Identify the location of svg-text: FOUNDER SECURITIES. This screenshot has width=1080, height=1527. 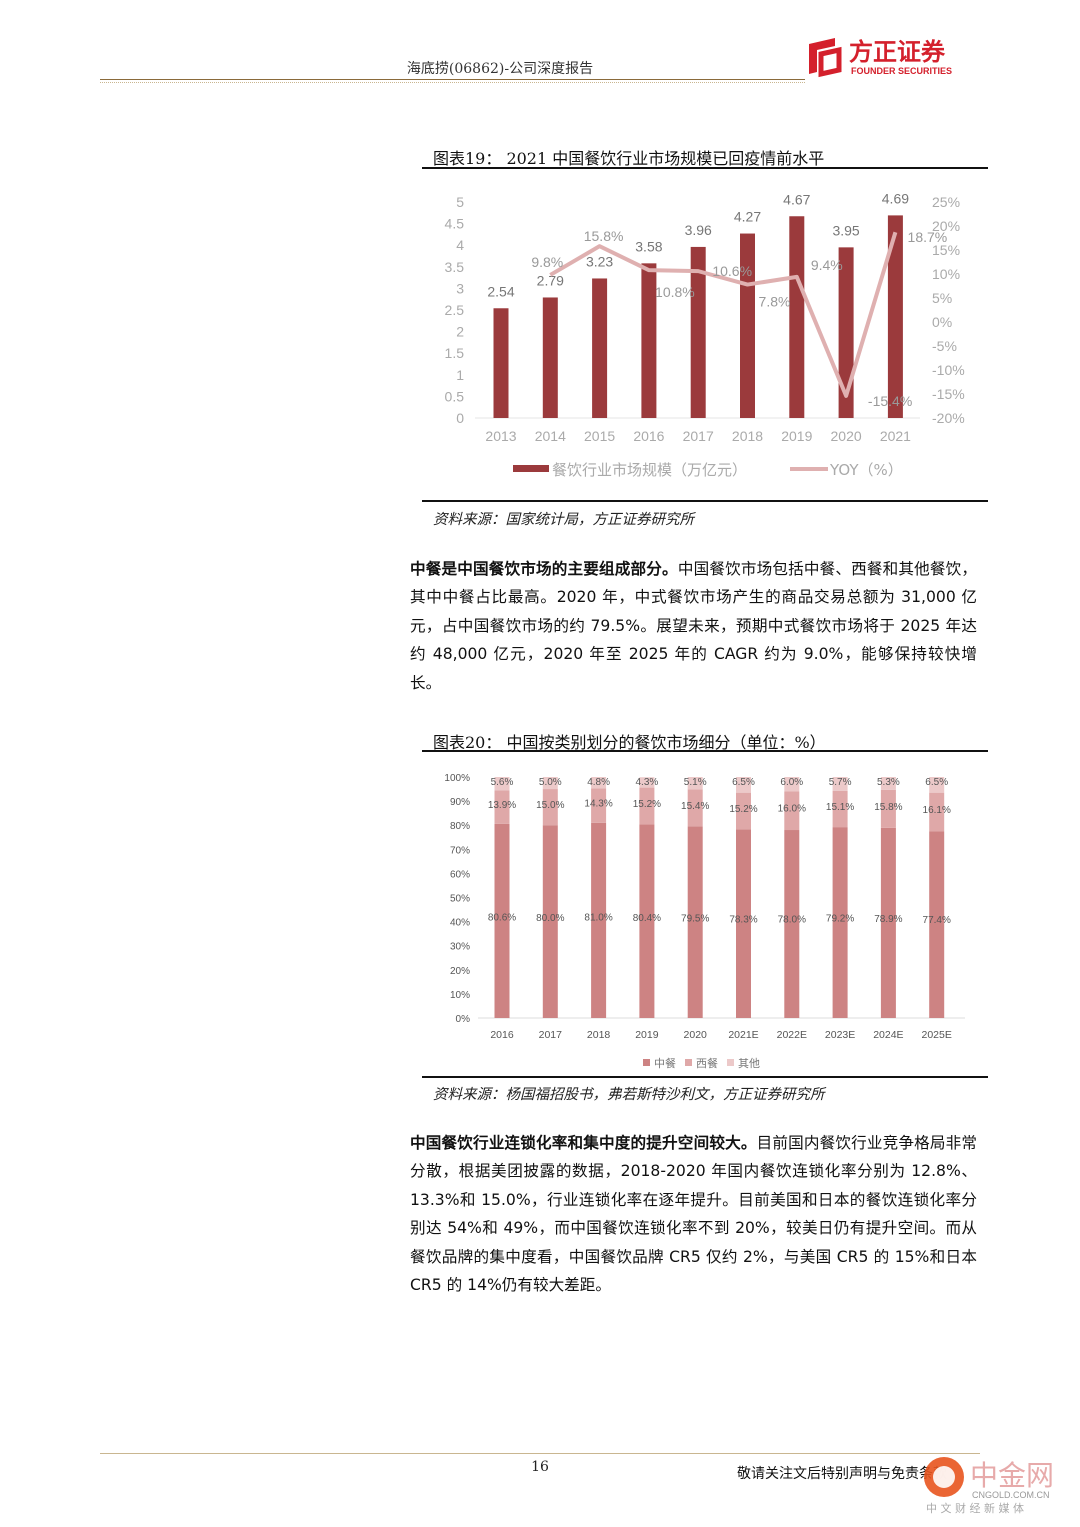
(901, 71).